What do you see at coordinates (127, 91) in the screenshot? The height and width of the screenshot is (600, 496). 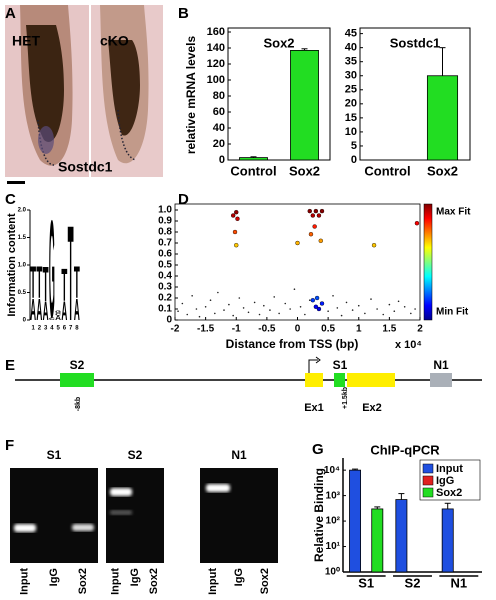 I see `micrograph-cko` at bounding box center [127, 91].